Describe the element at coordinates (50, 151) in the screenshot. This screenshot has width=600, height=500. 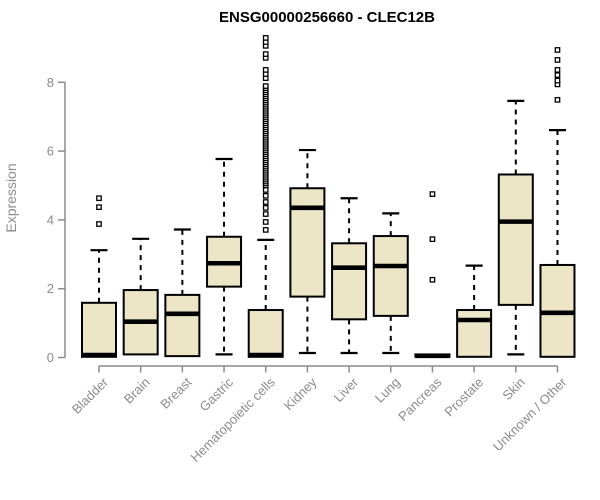
I see `y-tick-label: 6` at that location.